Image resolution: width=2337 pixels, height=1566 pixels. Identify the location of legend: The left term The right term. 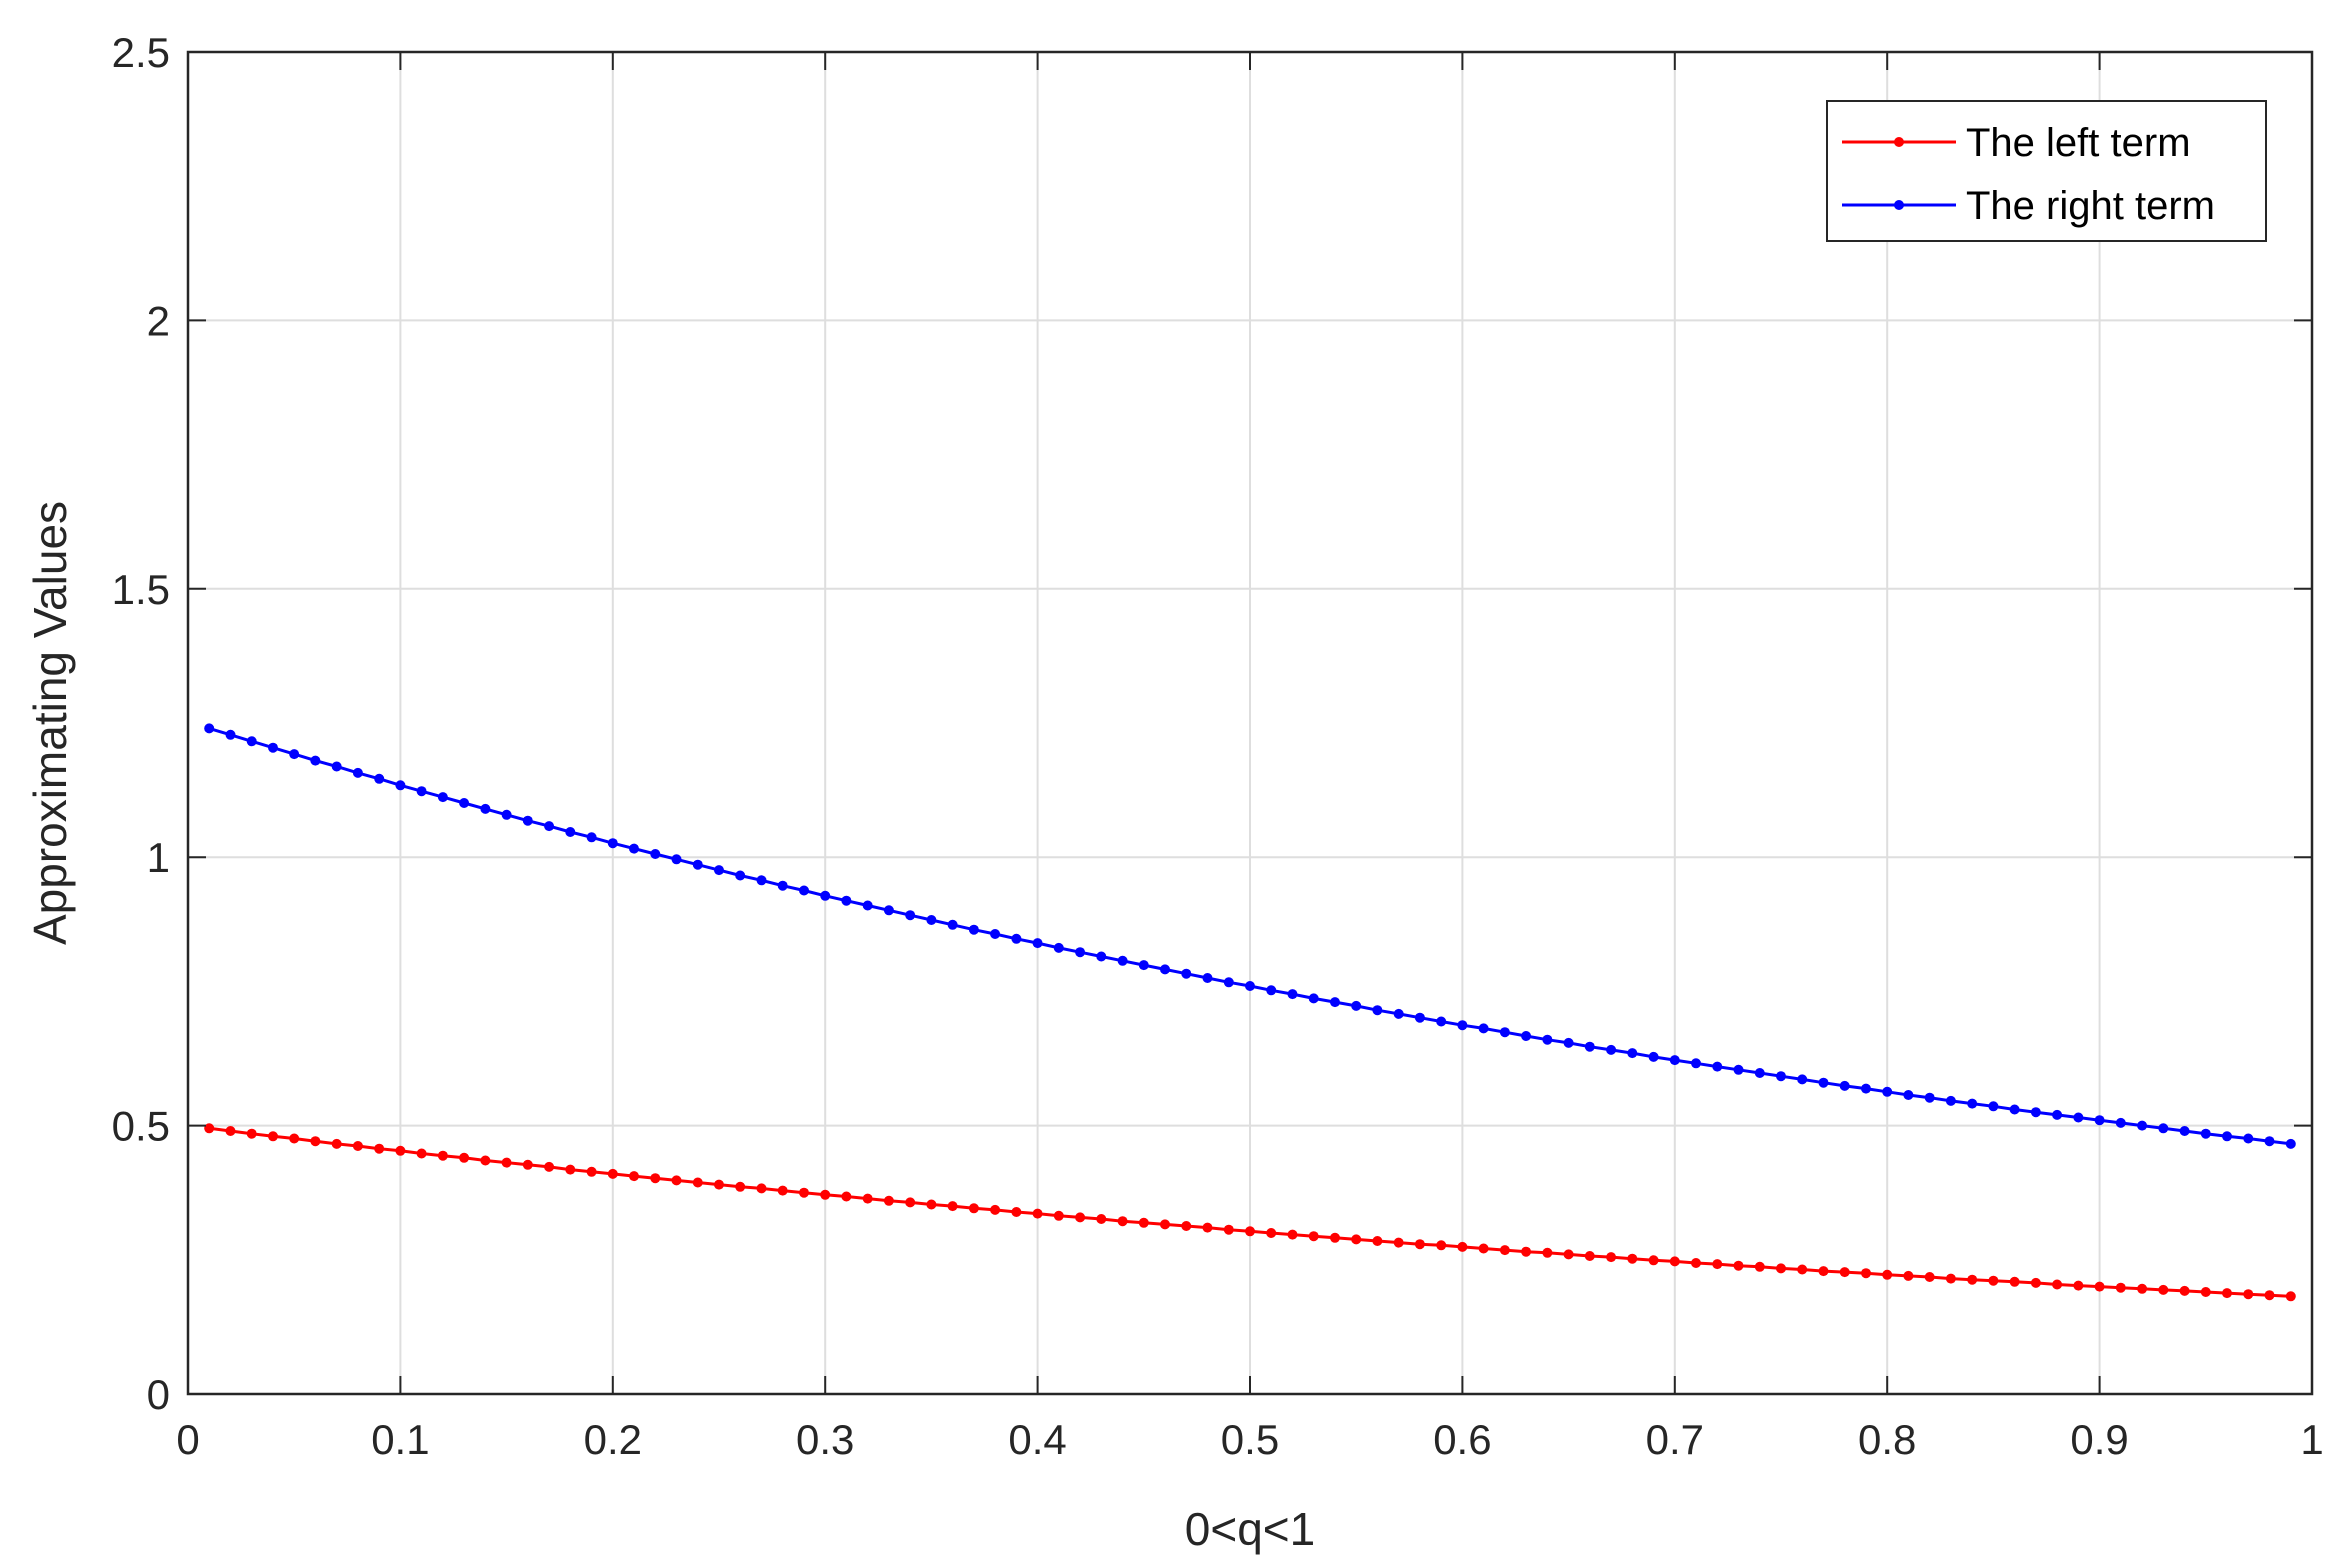
(2046, 171).